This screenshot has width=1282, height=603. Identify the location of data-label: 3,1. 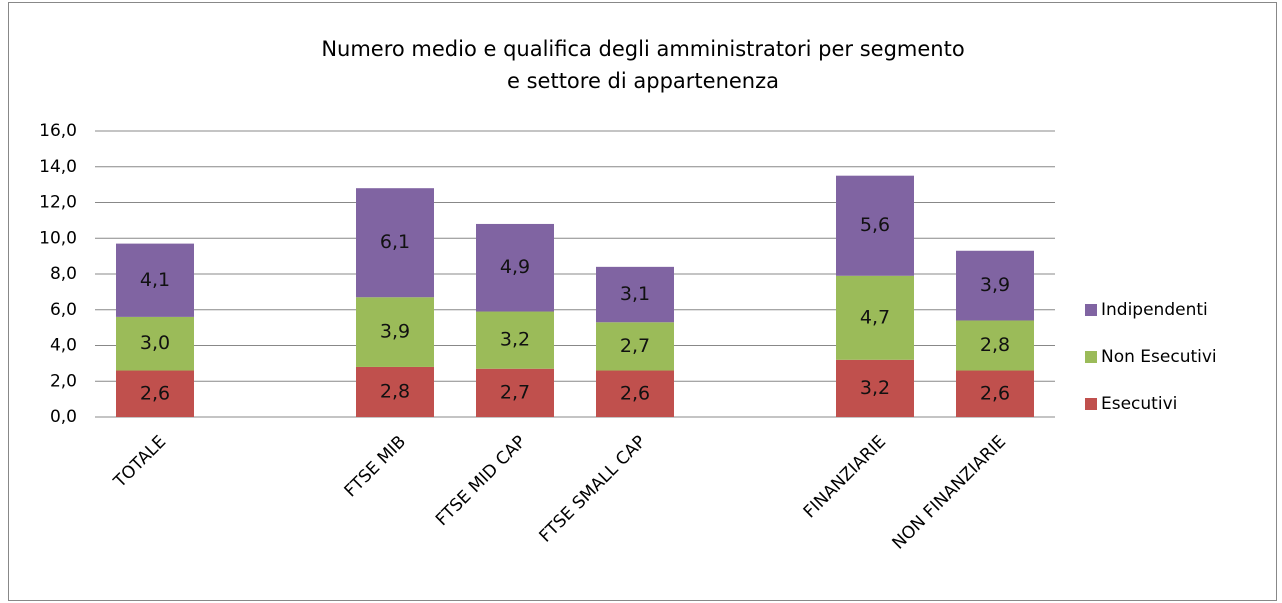
(635, 294).